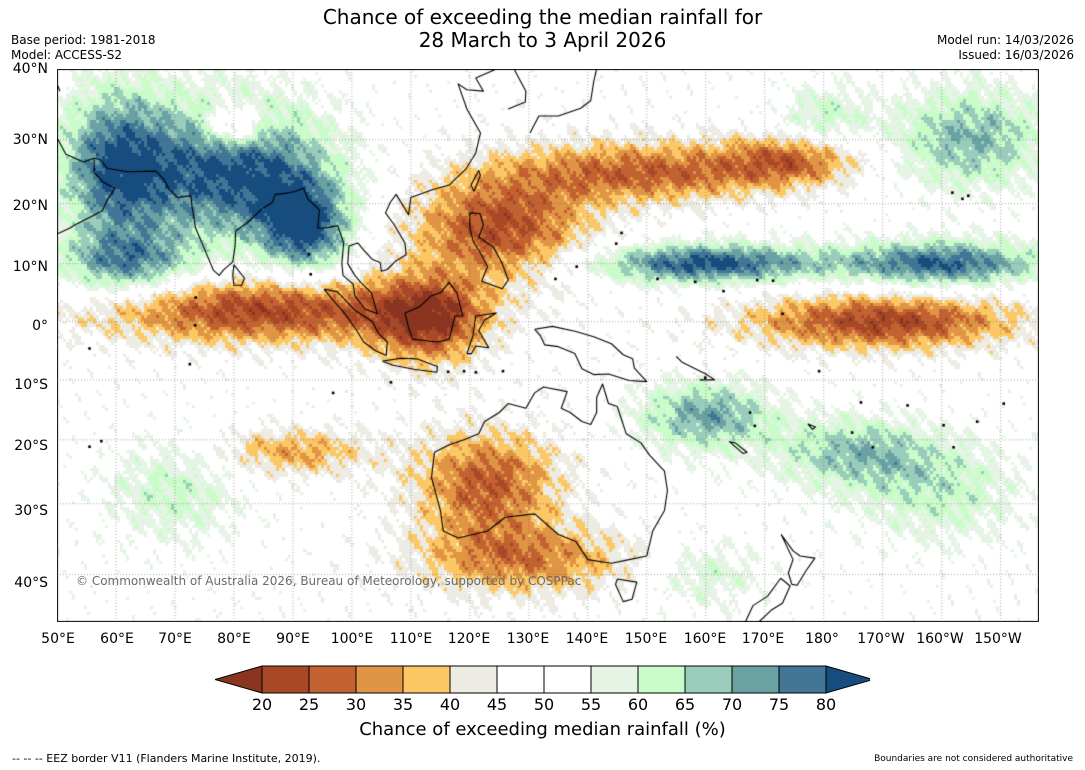 This screenshot has width=1085, height=770. What do you see at coordinates (826, 704) in the screenshot?
I see `colorbar-tick-label: 80` at bounding box center [826, 704].